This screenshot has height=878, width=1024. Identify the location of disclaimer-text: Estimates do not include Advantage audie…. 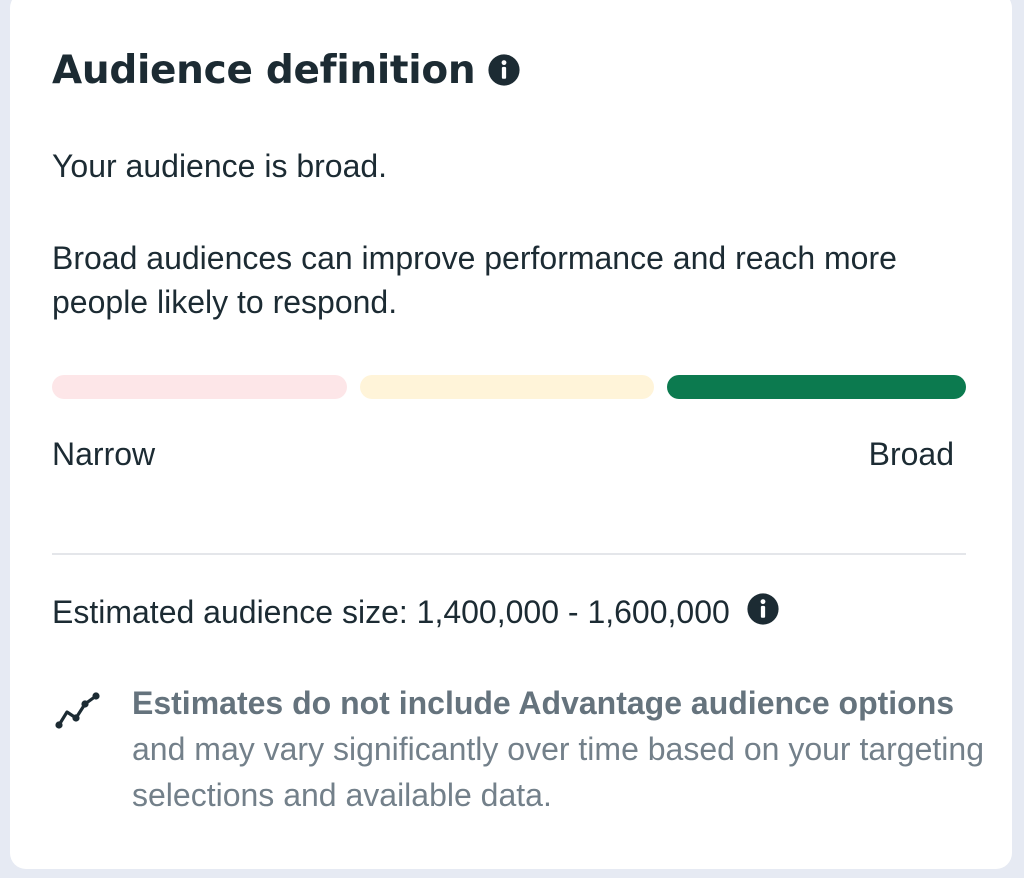
(562, 749).